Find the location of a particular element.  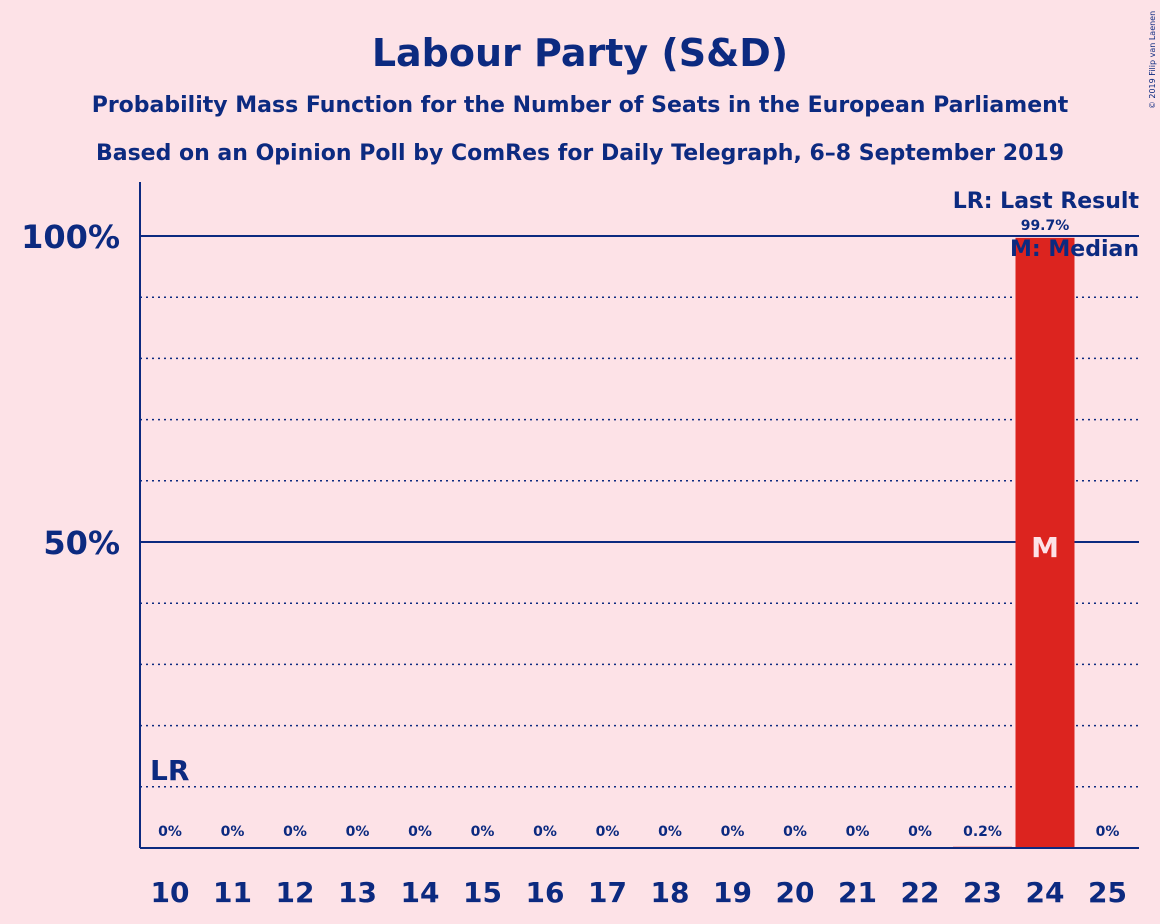

x-tick-label: 17 is located at coordinates (607, 892).